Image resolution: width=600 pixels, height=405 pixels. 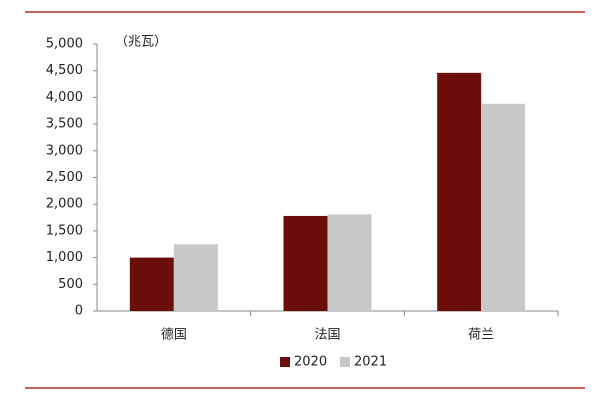 What do you see at coordinates (70, 284) in the screenshot?
I see `y-tick-label: 500` at bounding box center [70, 284].